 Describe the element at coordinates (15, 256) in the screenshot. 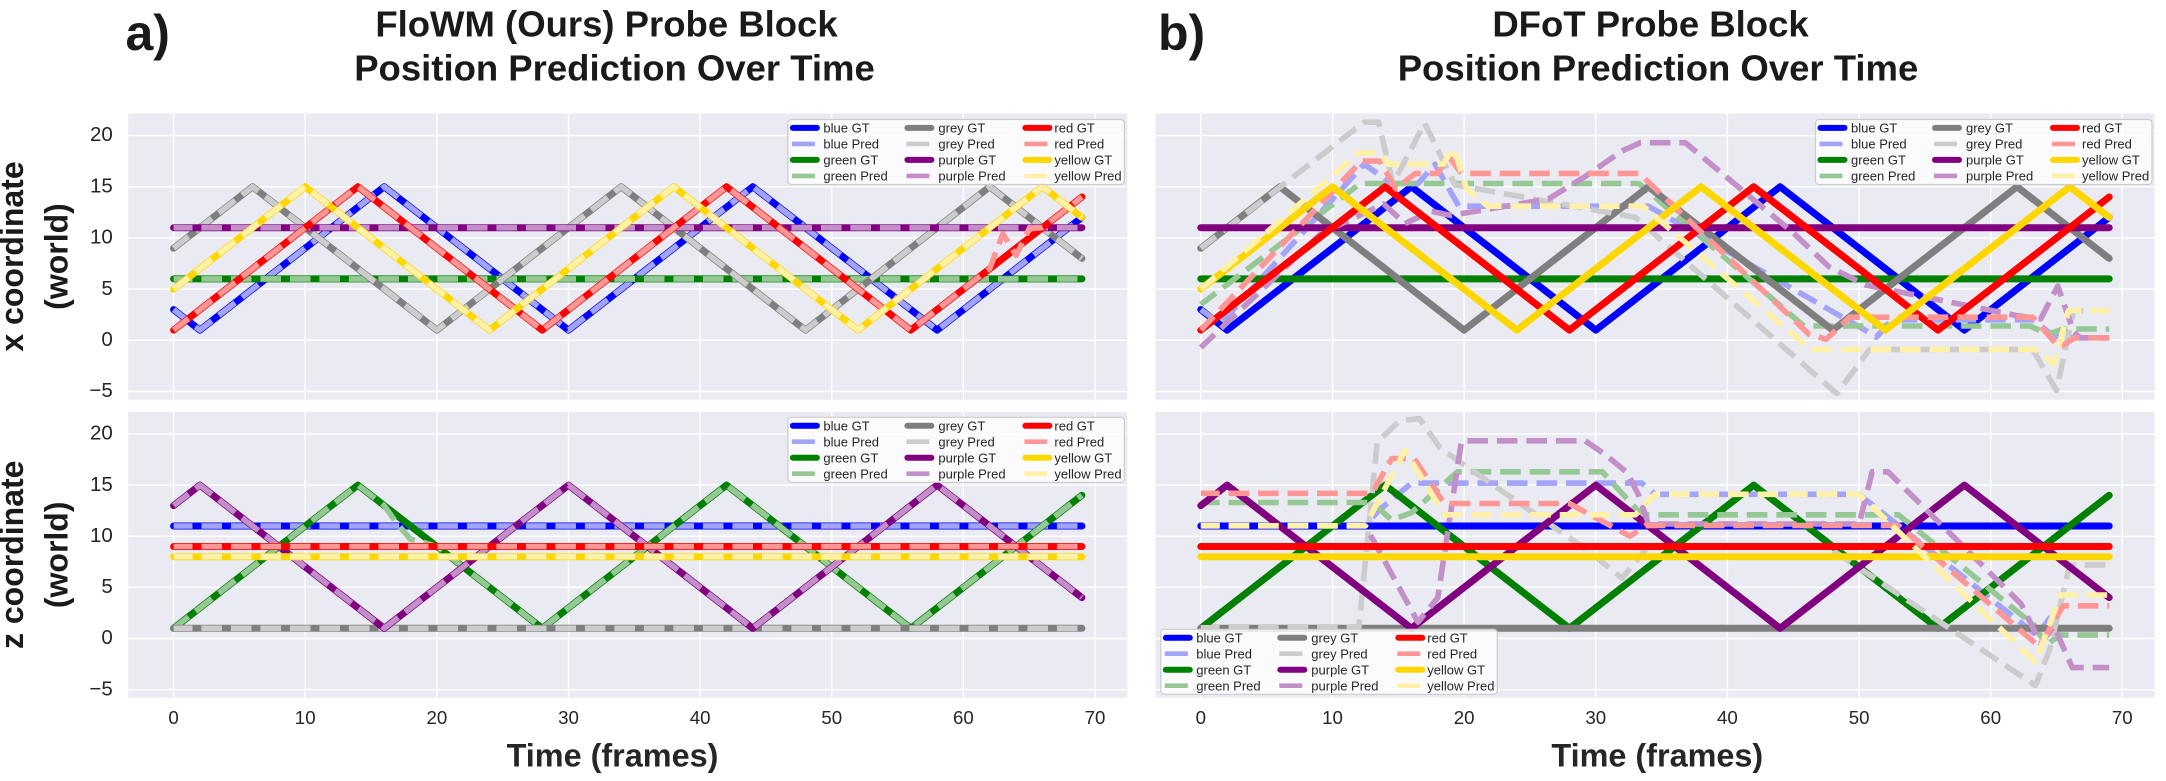

I see `svg-text: x coordinate` at that location.